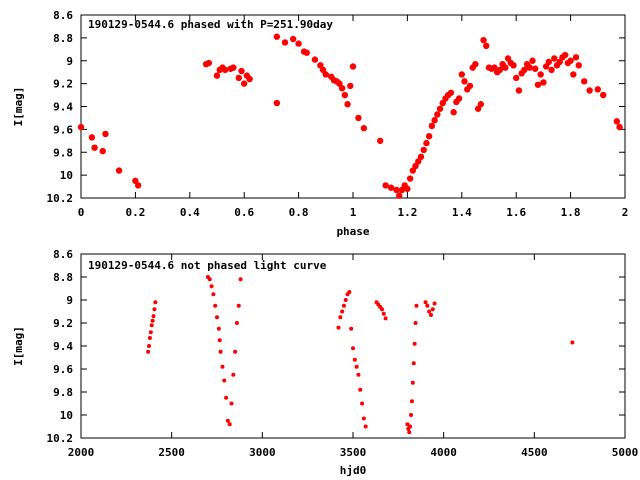 The image size is (640, 480). Describe the element at coordinates (66, 415) in the screenshot. I see `y-tick-label: 10` at that location.